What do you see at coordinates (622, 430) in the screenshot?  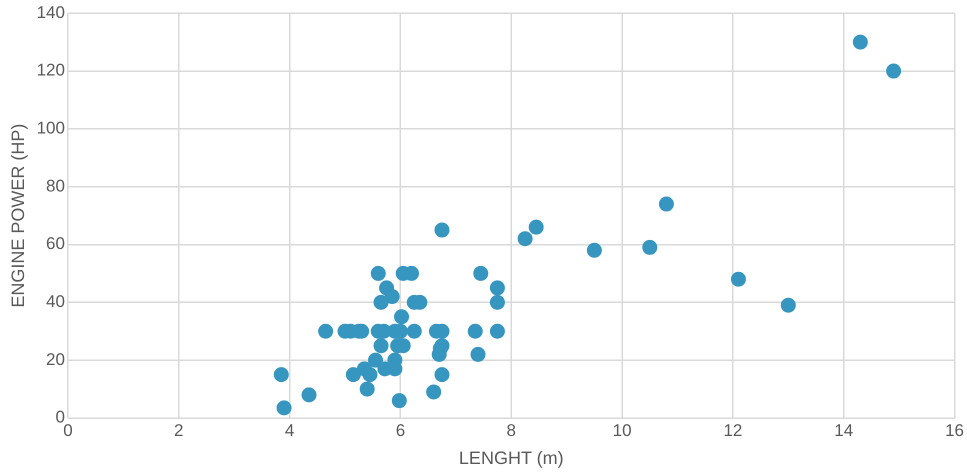 I see `x-tick-label: 10` at bounding box center [622, 430].